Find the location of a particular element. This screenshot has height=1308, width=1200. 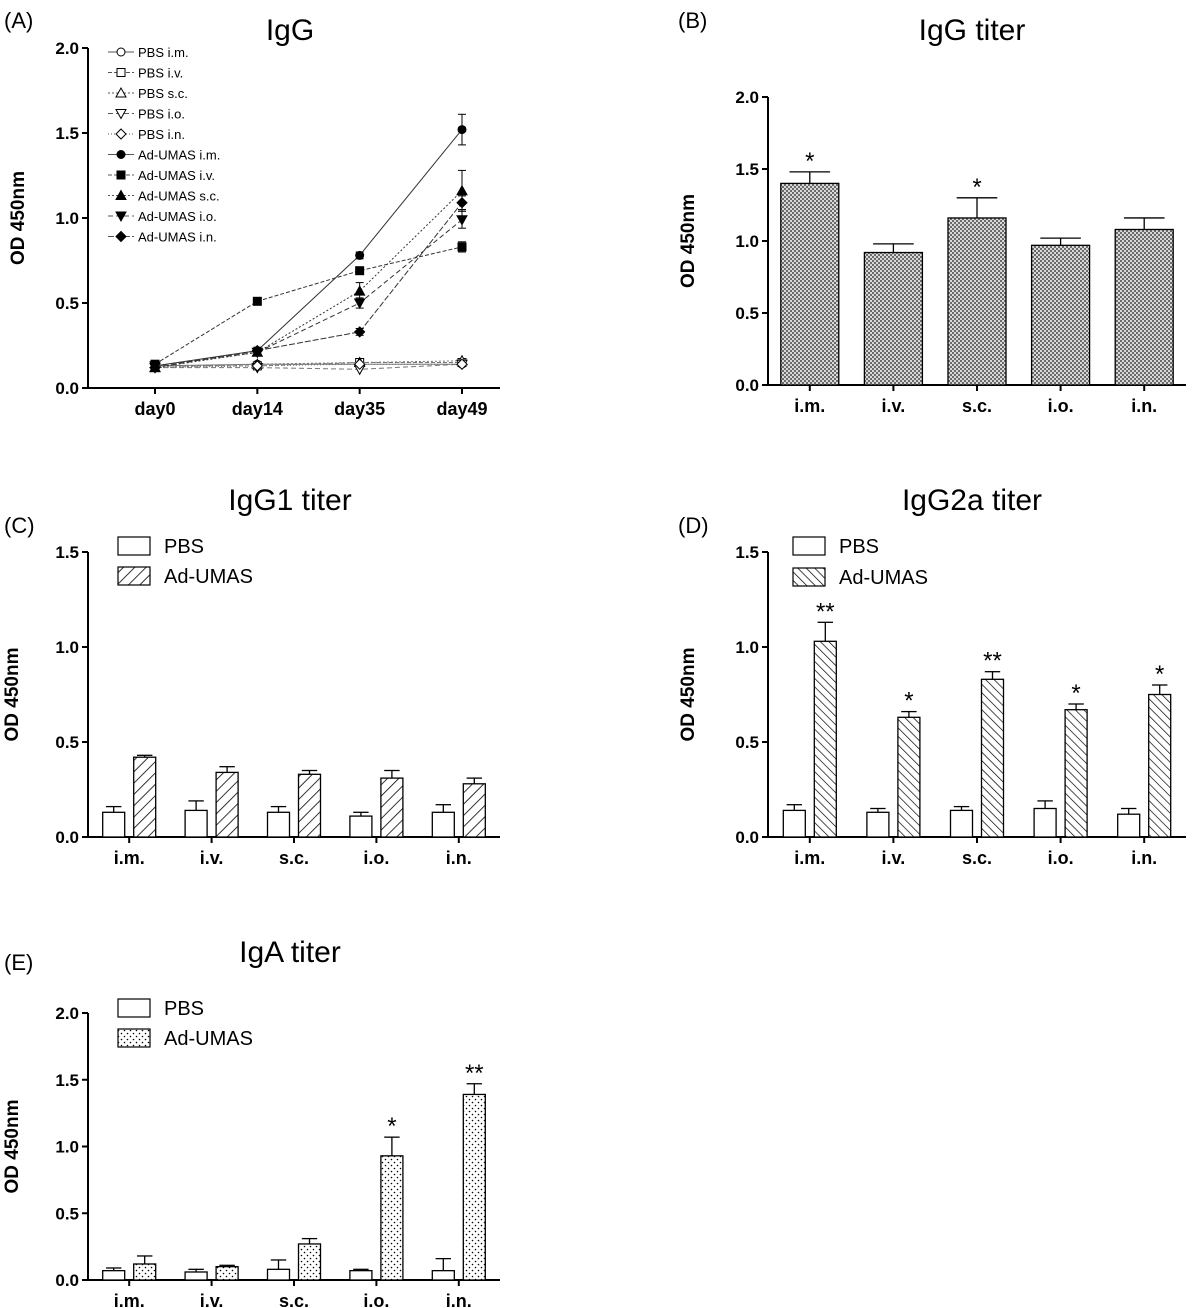

x-tick-label: i.n. is located at coordinates (1144, 406).